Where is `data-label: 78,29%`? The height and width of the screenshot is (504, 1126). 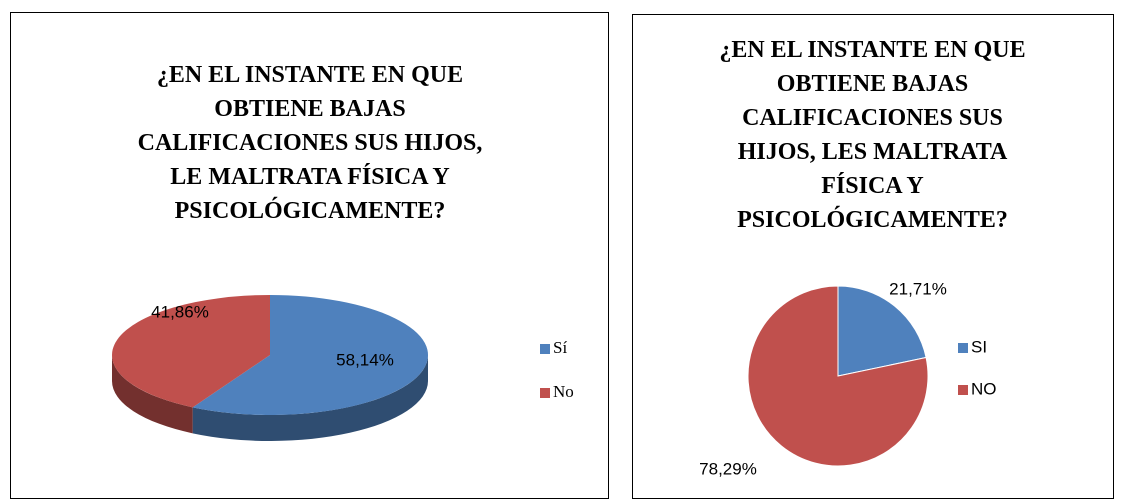 data-label: 78,29% is located at coordinates (728, 468).